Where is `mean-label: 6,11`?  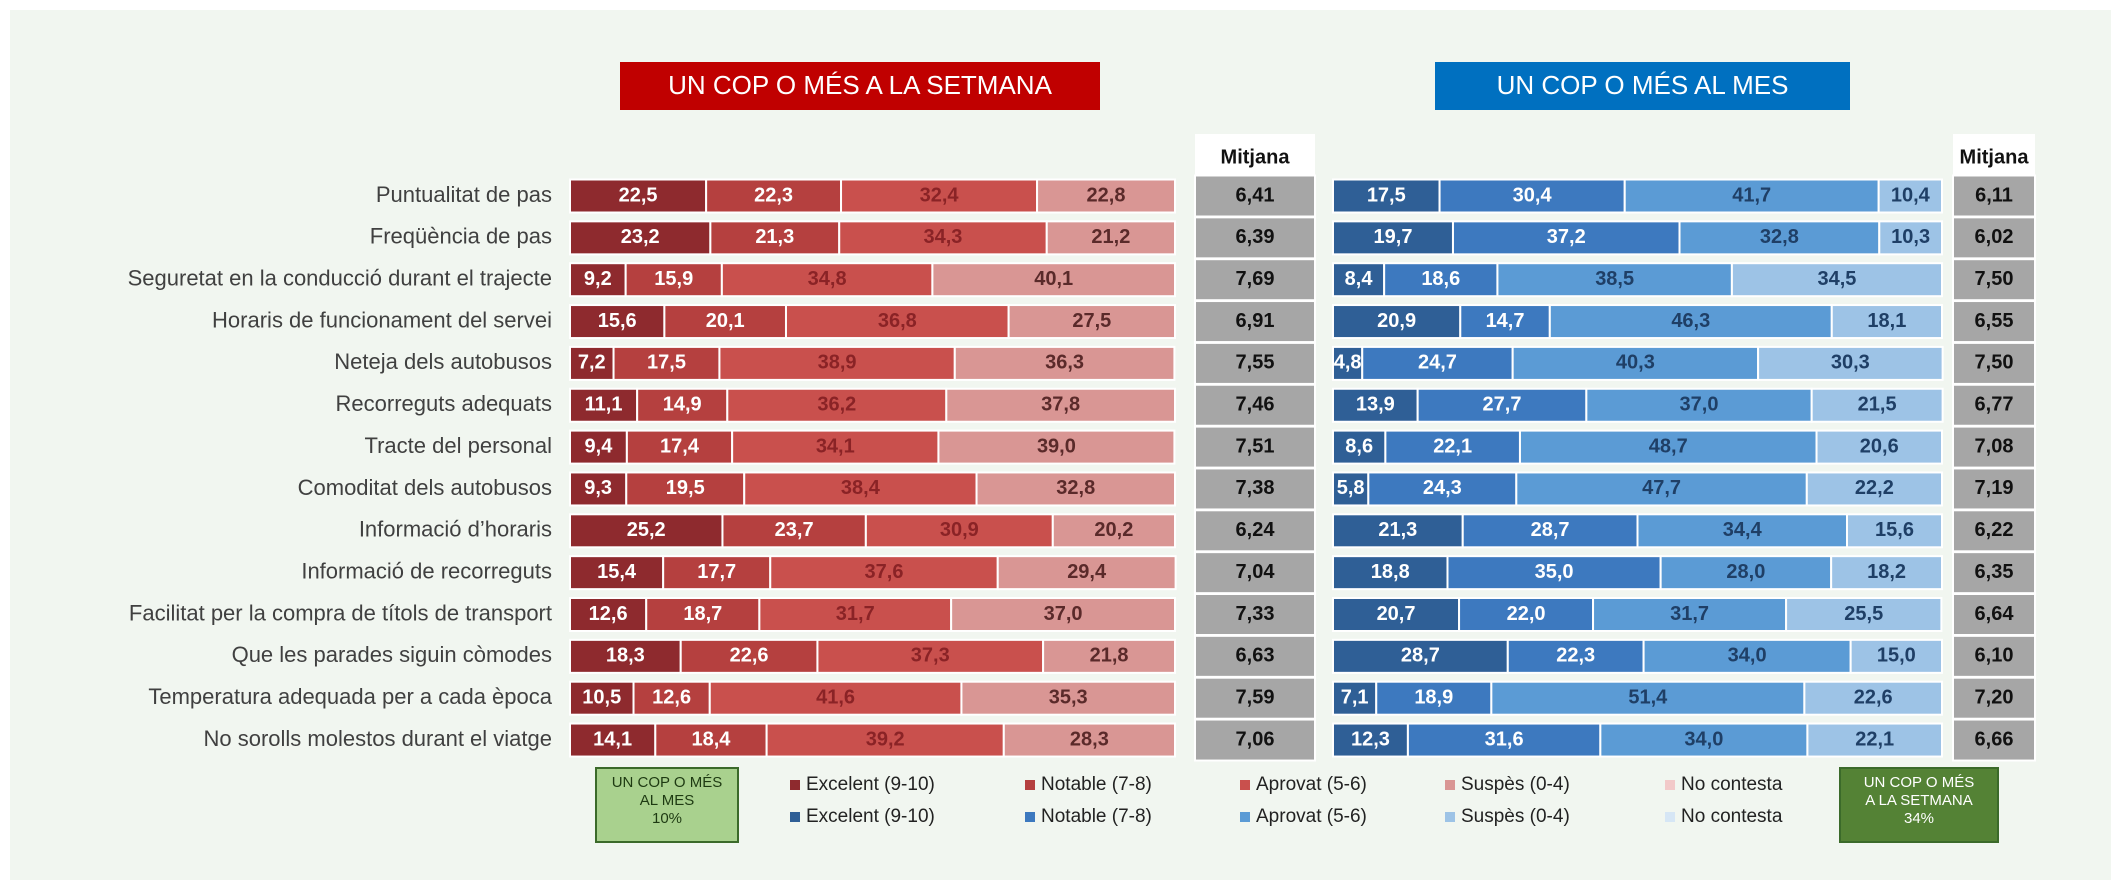 mean-label: 6,11 is located at coordinates (1994, 195).